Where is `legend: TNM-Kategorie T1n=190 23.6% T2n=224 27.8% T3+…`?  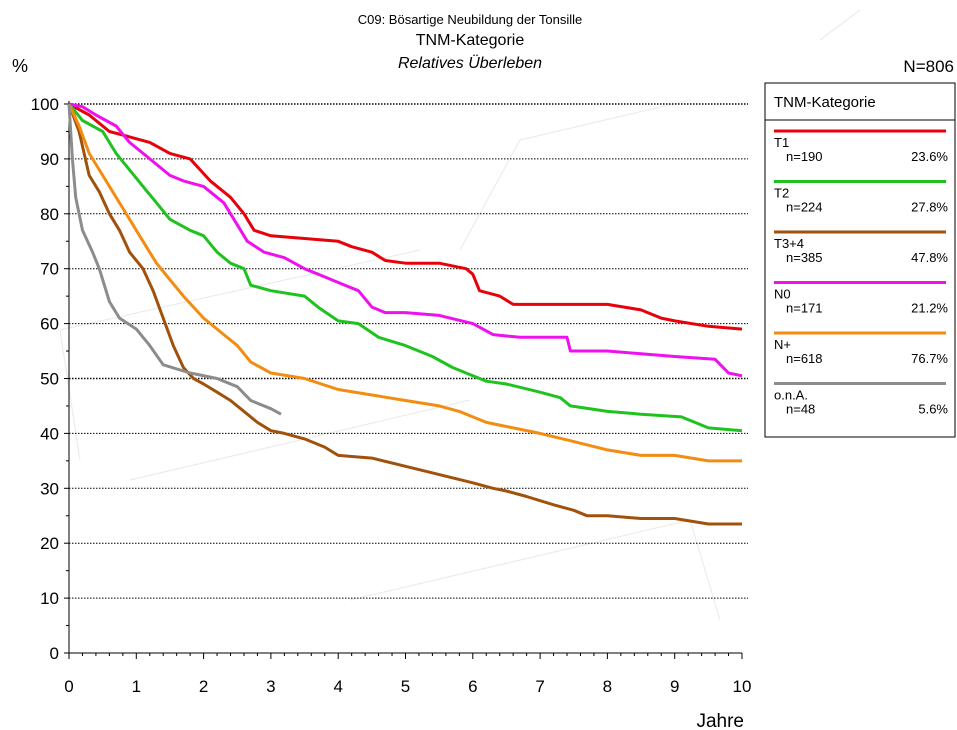
legend: TNM-Kategorie T1n=190 23.6% T2n=224 27.8% T3+… is located at coordinates (860, 260).